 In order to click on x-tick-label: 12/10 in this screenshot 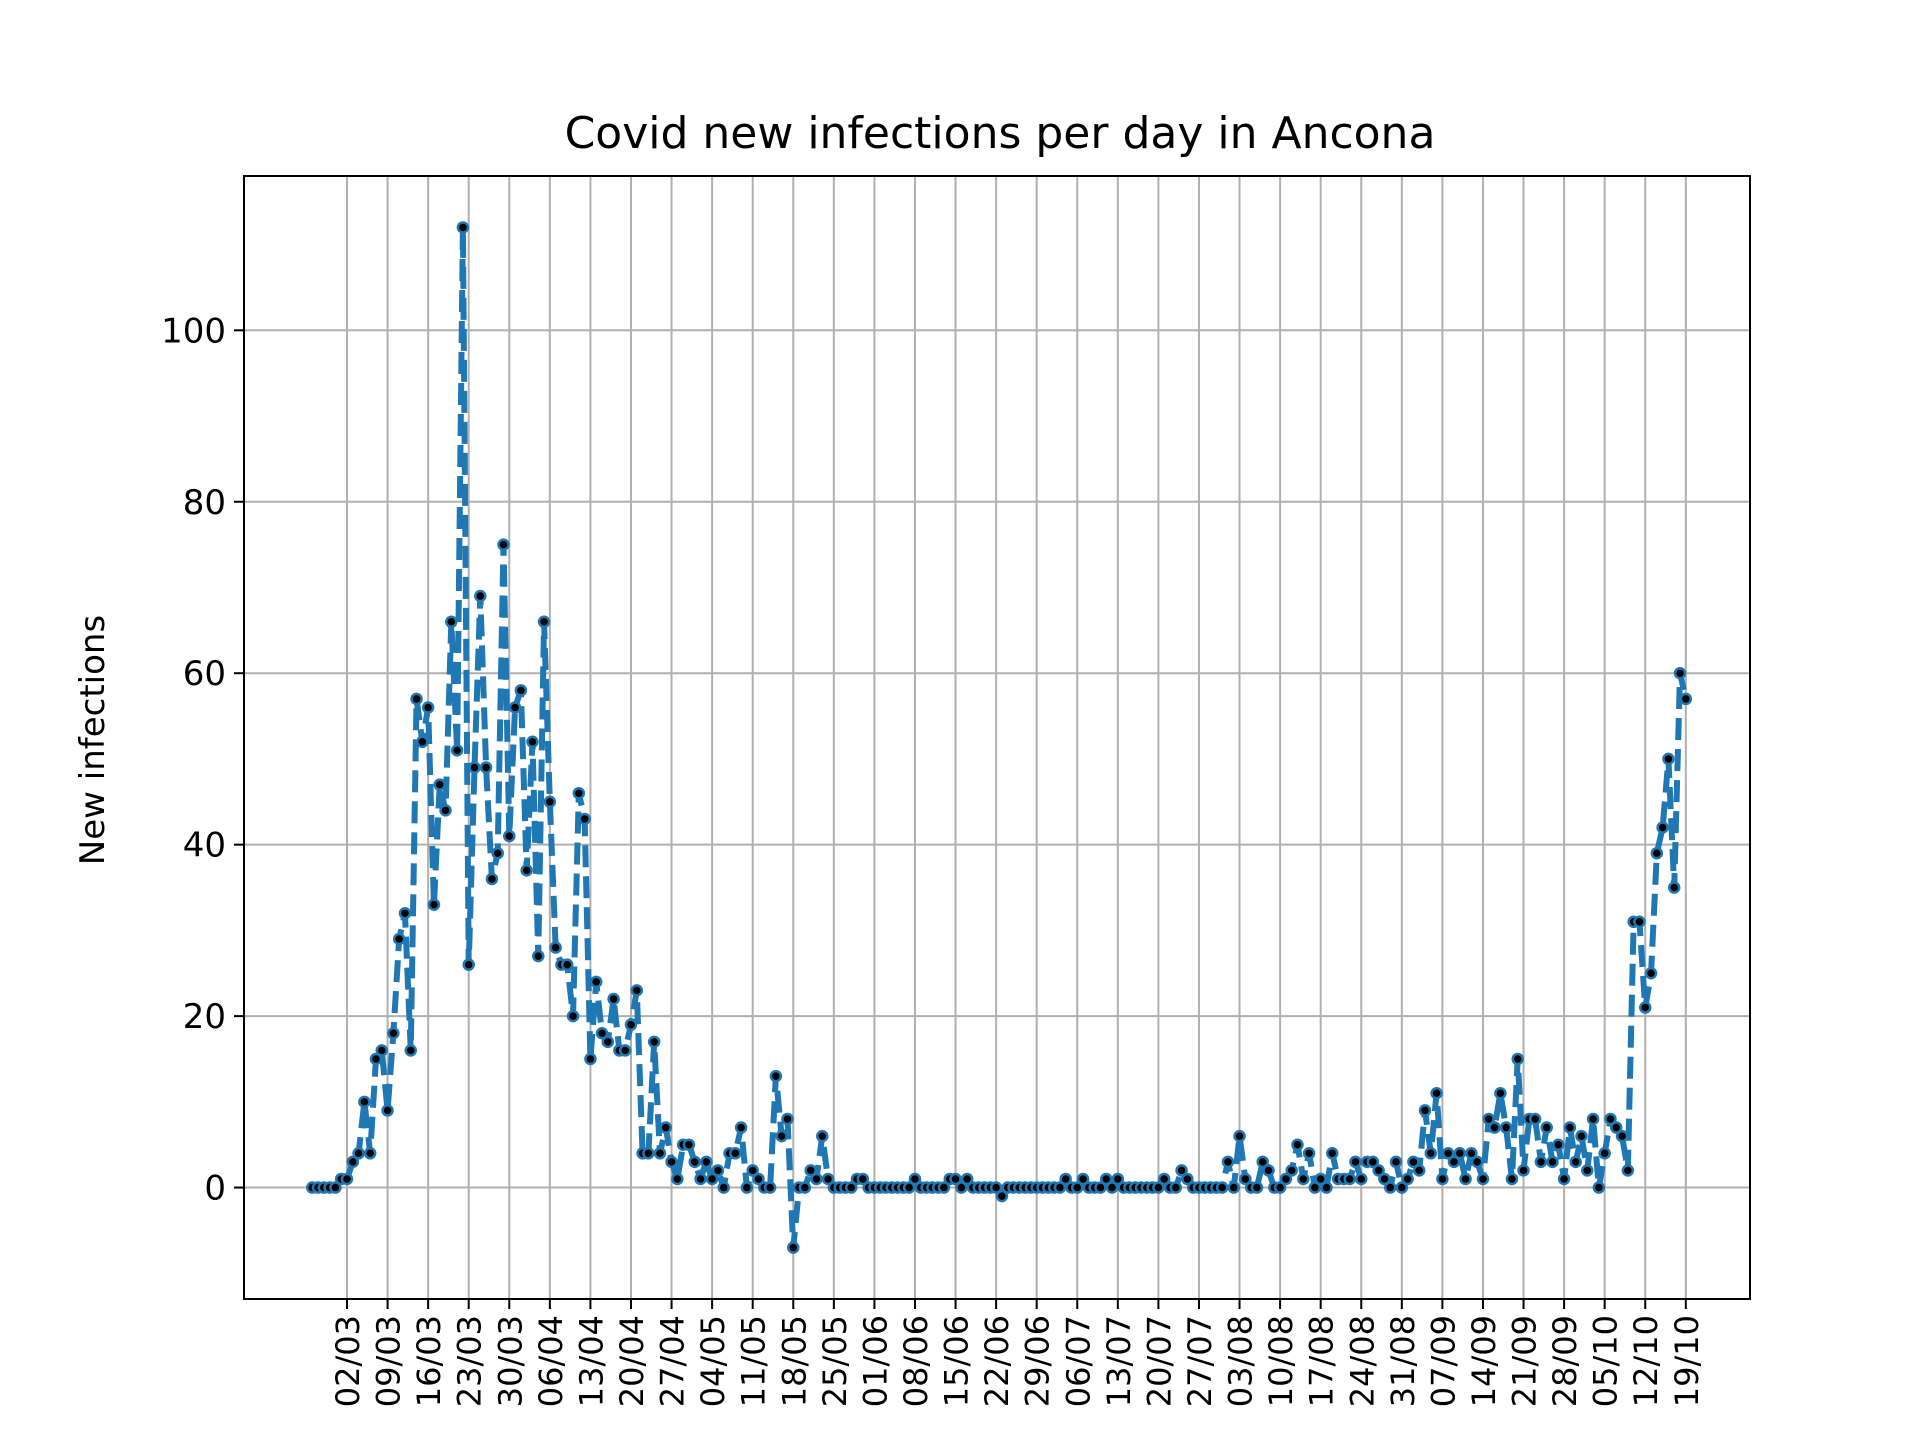, I will do `click(1646, 1361)`.